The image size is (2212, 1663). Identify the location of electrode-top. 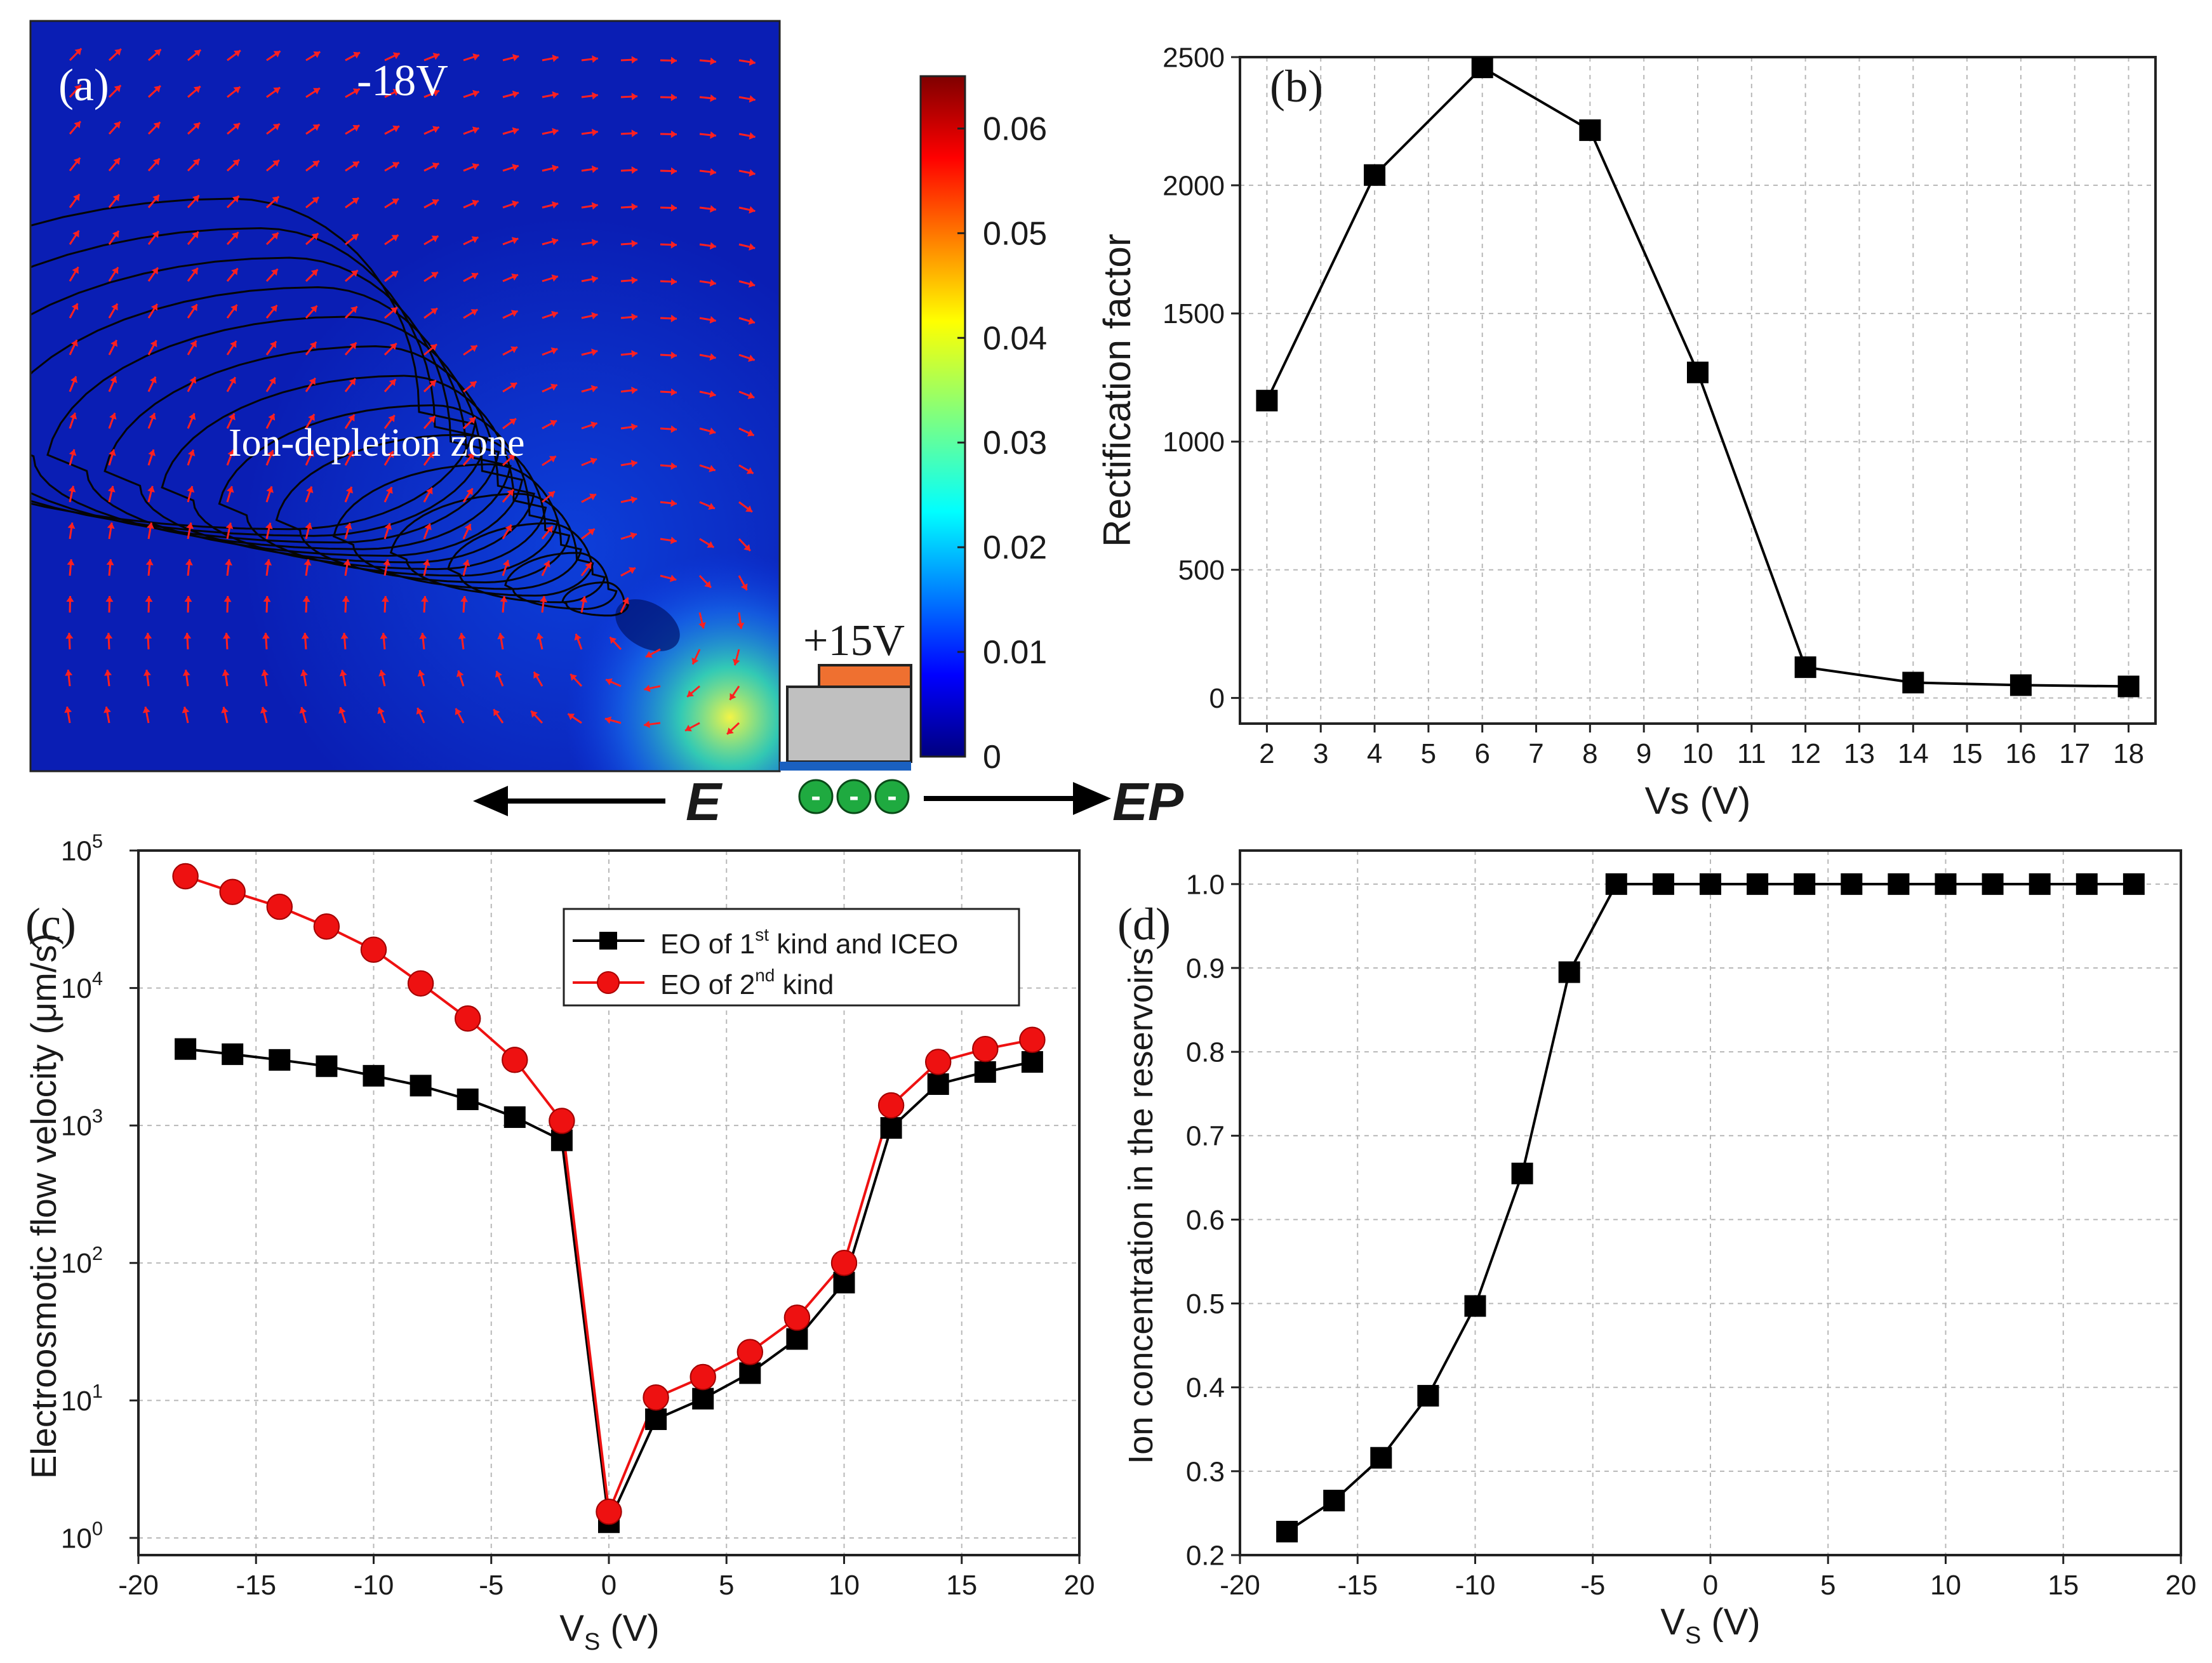
(865, 676).